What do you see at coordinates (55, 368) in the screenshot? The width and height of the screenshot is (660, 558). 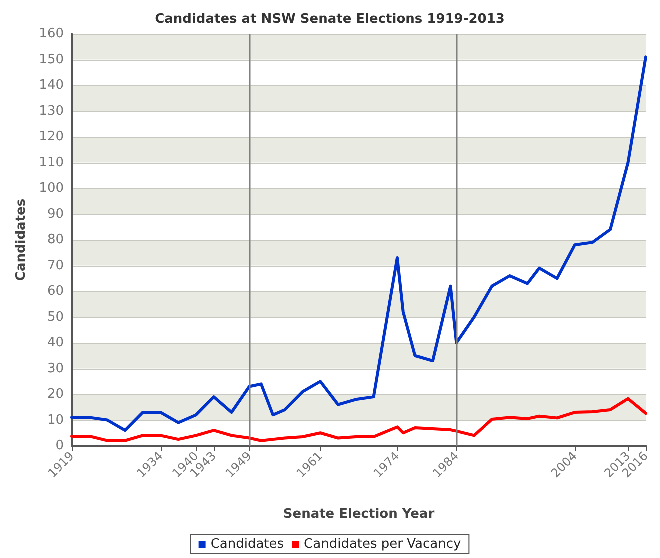 I see `y-tick-label: 30` at bounding box center [55, 368].